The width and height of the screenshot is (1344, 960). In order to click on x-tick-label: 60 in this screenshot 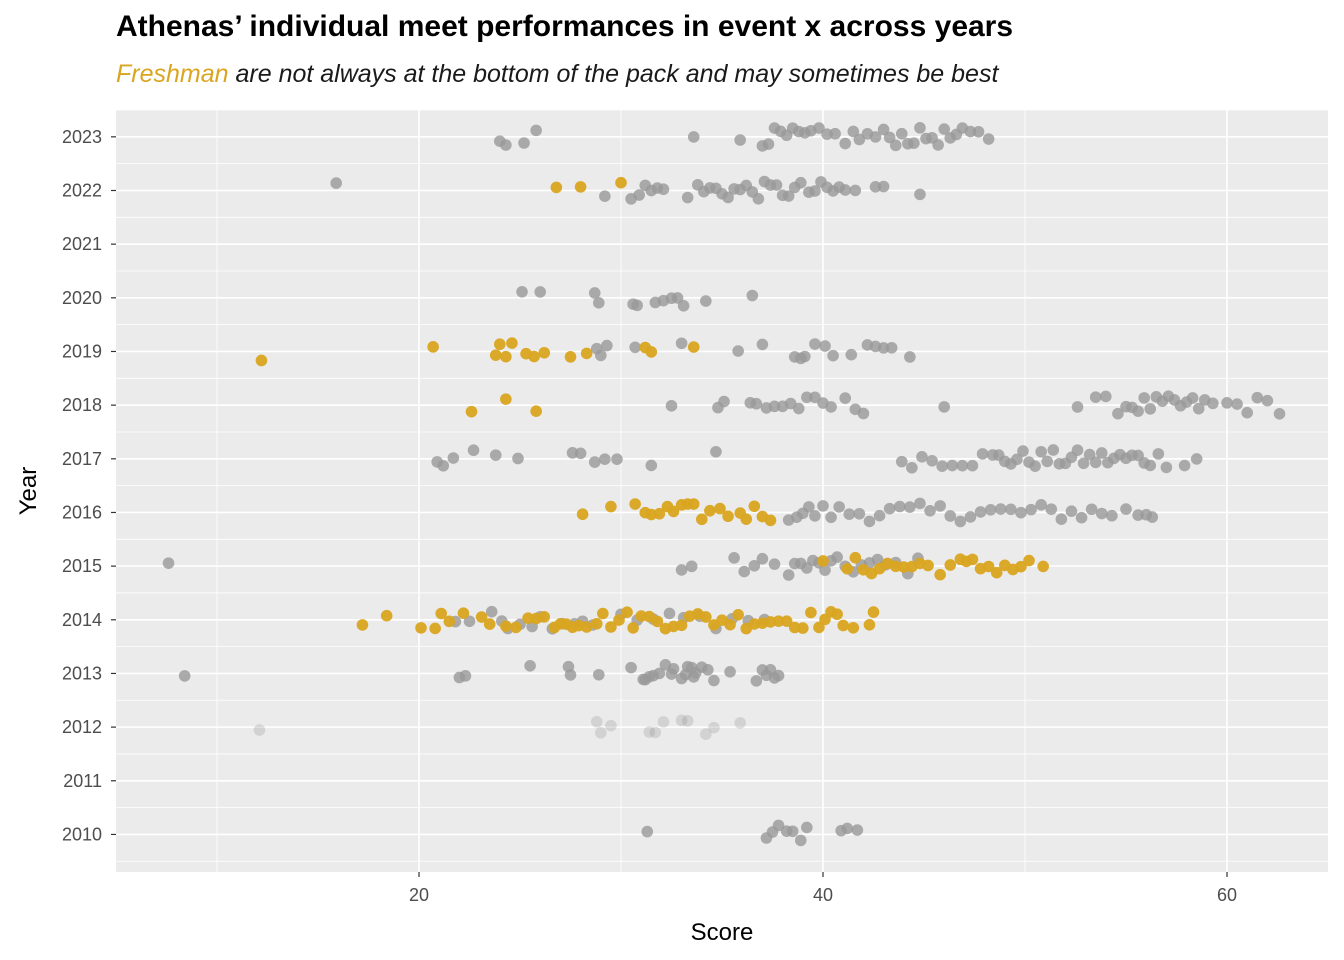, I will do `click(1227, 895)`.